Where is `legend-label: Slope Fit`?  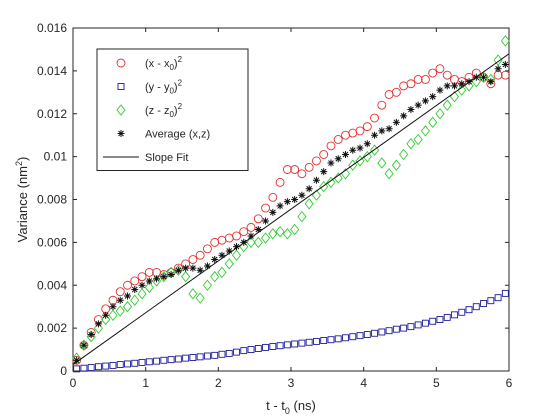
legend-label: Slope Fit is located at coordinates (166, 158).